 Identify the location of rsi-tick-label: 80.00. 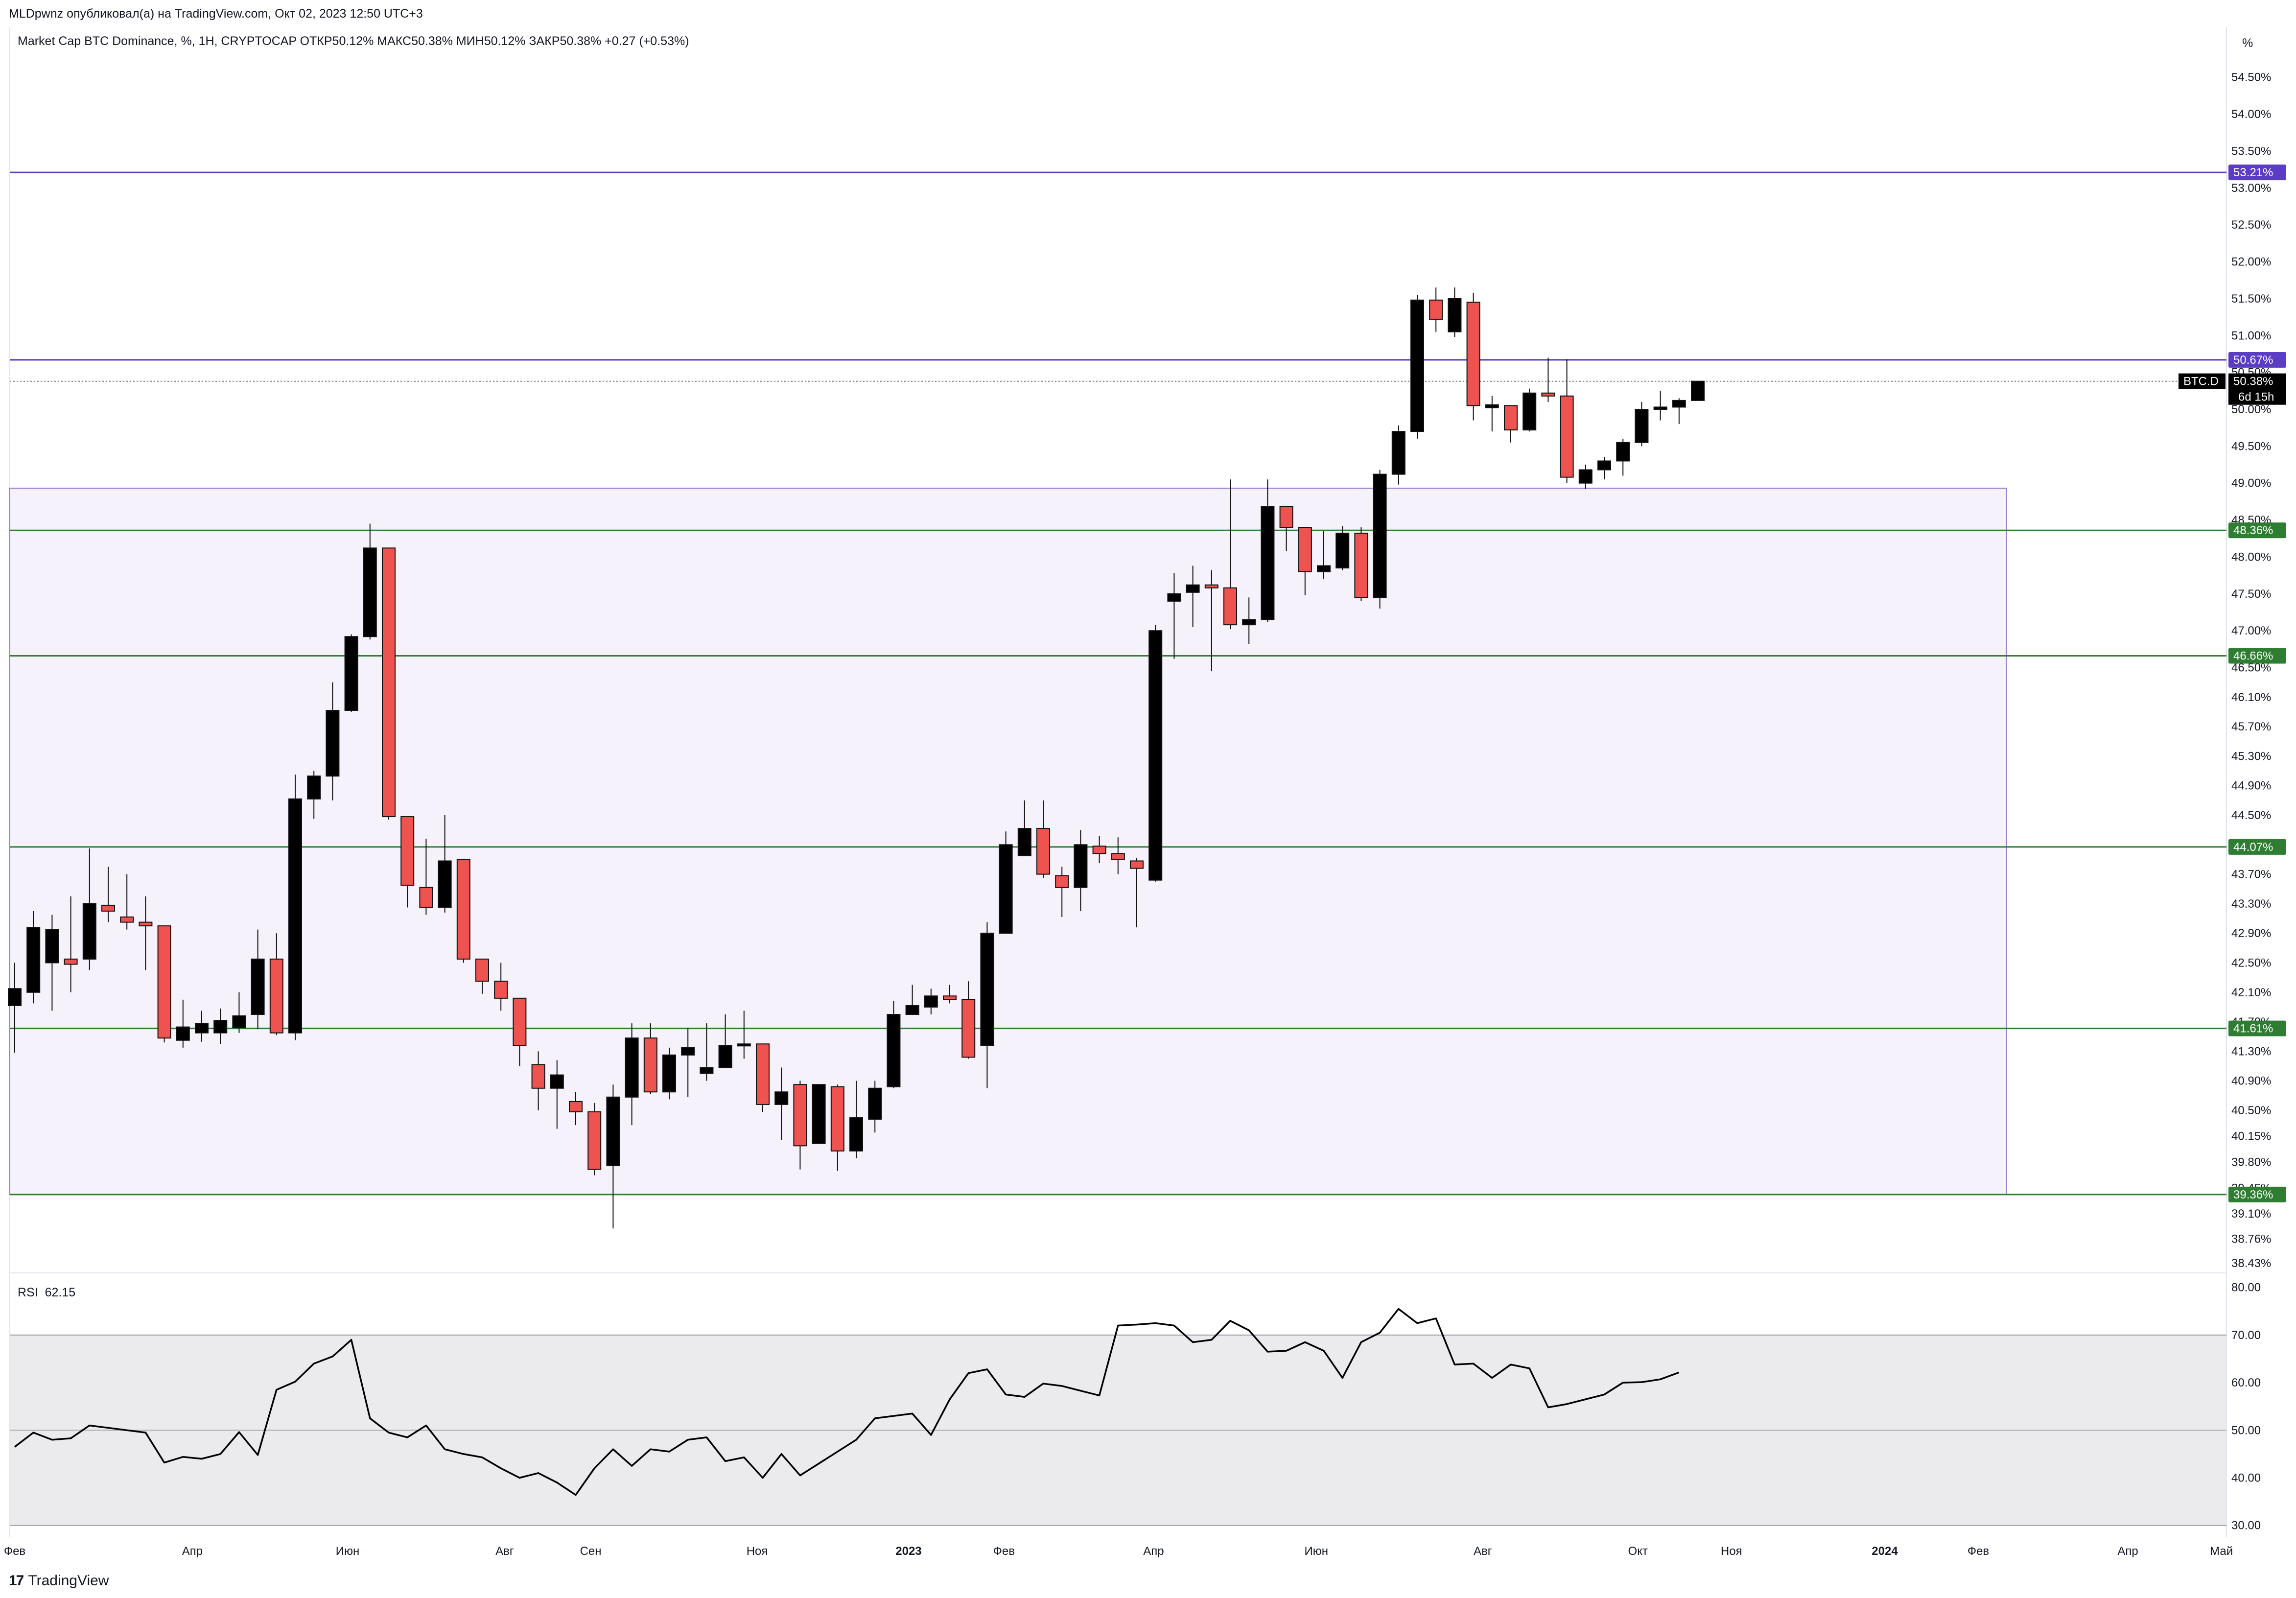
(2246, 1287).